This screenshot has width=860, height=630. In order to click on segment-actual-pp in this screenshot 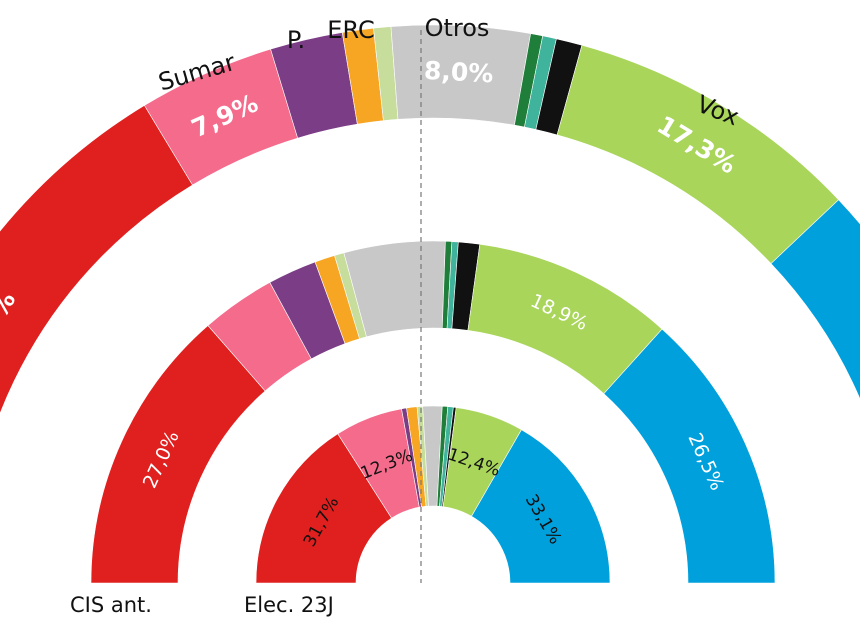, I will do `click(815, 299)`.